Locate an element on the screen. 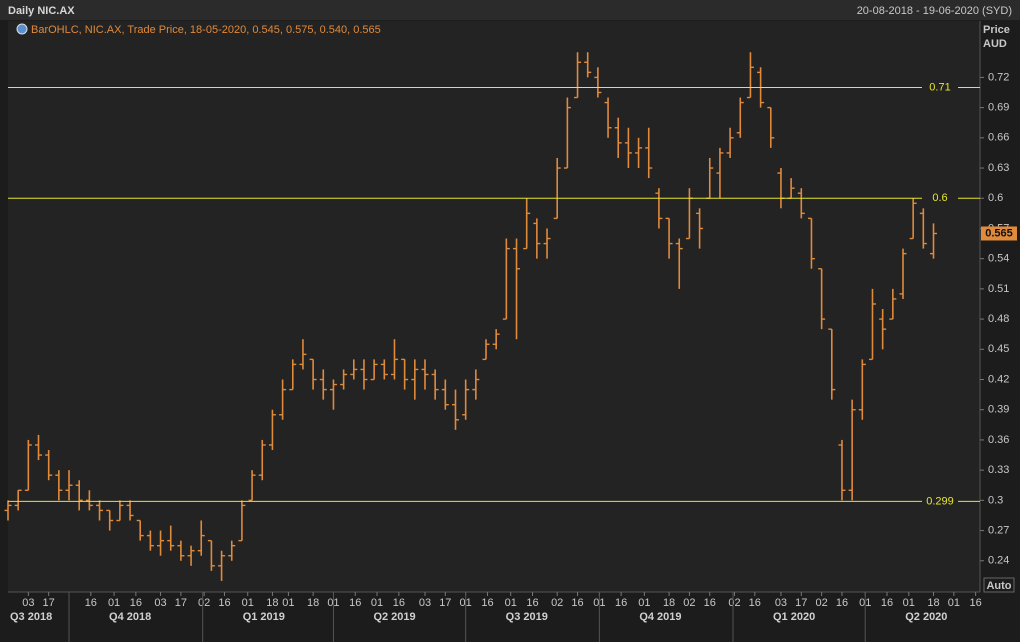 The width and height of the screenshot is (1020, 642). level-label: 0.71 is located at coordinates (939, 87).